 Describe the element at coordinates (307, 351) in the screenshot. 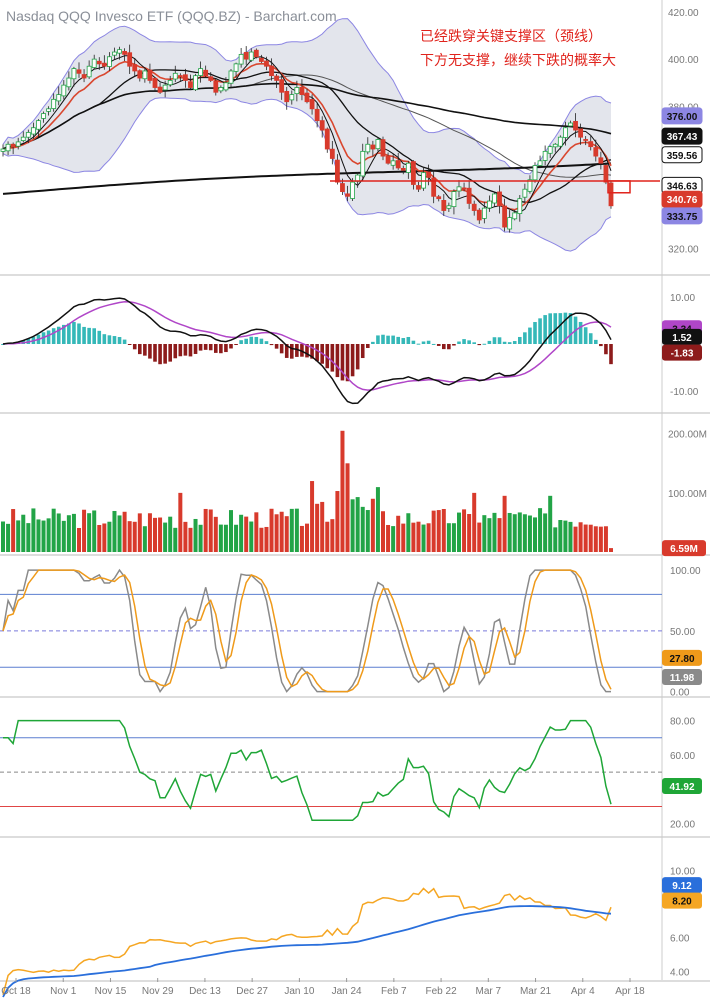

I see `macd-line` at that location.